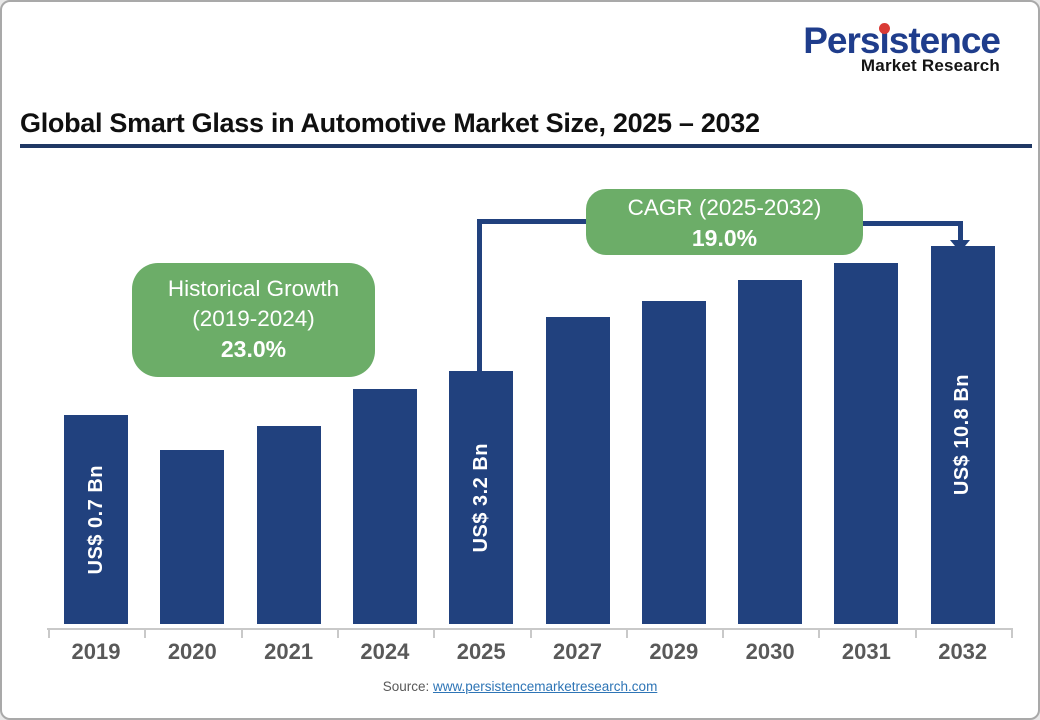 This screenshot has height=720, width=1040. I want to click on bar-2025: US$ 3.2 Bn, so click(481, 497).